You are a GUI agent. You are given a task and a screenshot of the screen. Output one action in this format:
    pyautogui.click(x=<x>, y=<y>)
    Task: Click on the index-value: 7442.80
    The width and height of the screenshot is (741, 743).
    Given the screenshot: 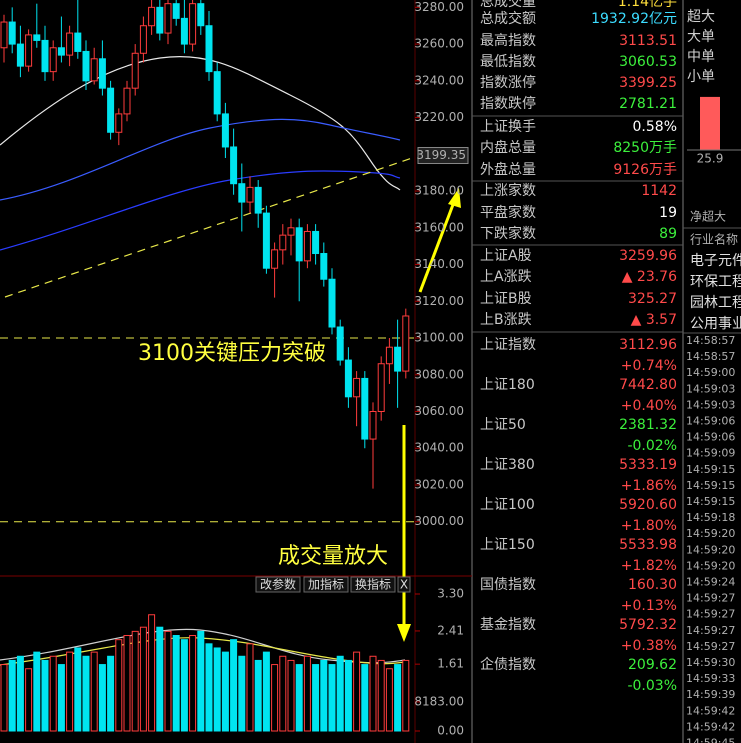 What is the action you would take?
    pyautogui.click(x=648, y=385)
    